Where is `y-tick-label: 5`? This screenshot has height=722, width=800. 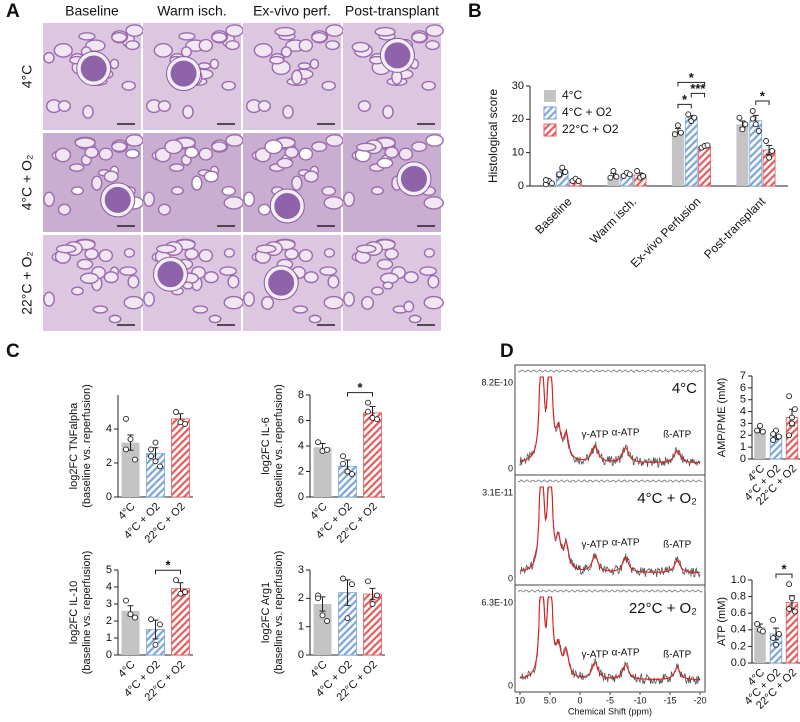 y-tick-label: 5 is located at coordinates (743, 400).